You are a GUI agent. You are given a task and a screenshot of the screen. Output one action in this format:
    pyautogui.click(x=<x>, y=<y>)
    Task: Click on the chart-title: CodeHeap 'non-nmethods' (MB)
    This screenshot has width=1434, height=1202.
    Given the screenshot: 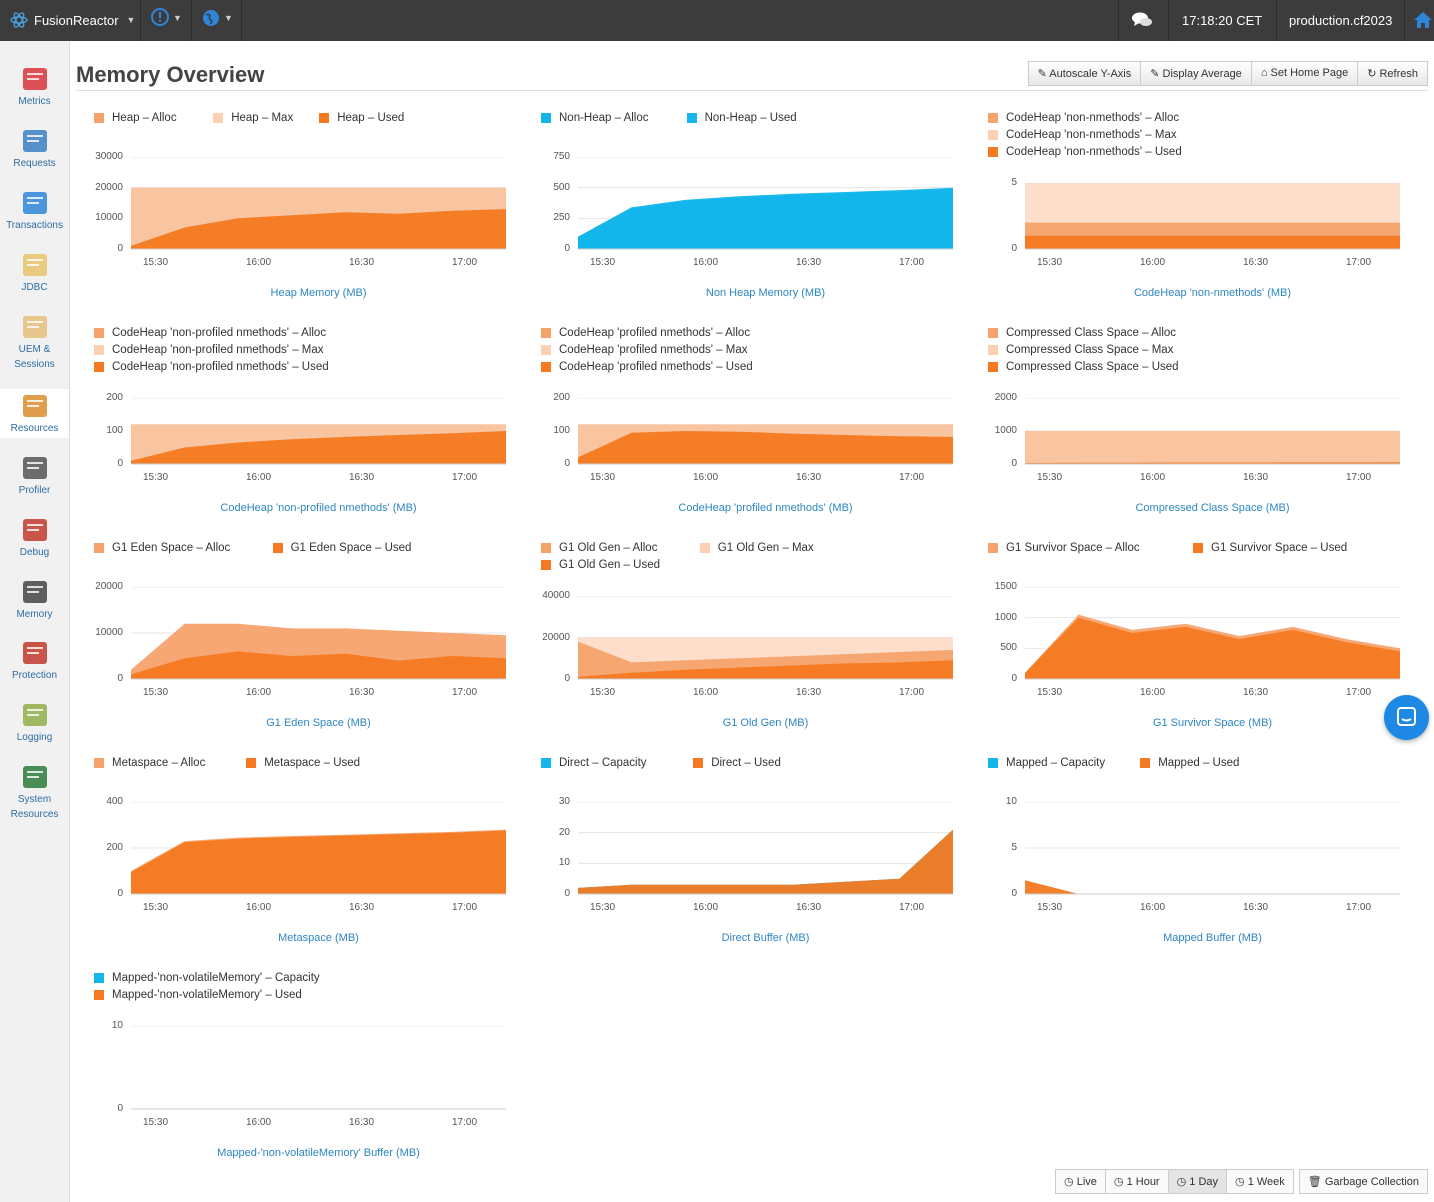 What is the action you would take?
    pyautogui.click(x=1212, y=293)
    